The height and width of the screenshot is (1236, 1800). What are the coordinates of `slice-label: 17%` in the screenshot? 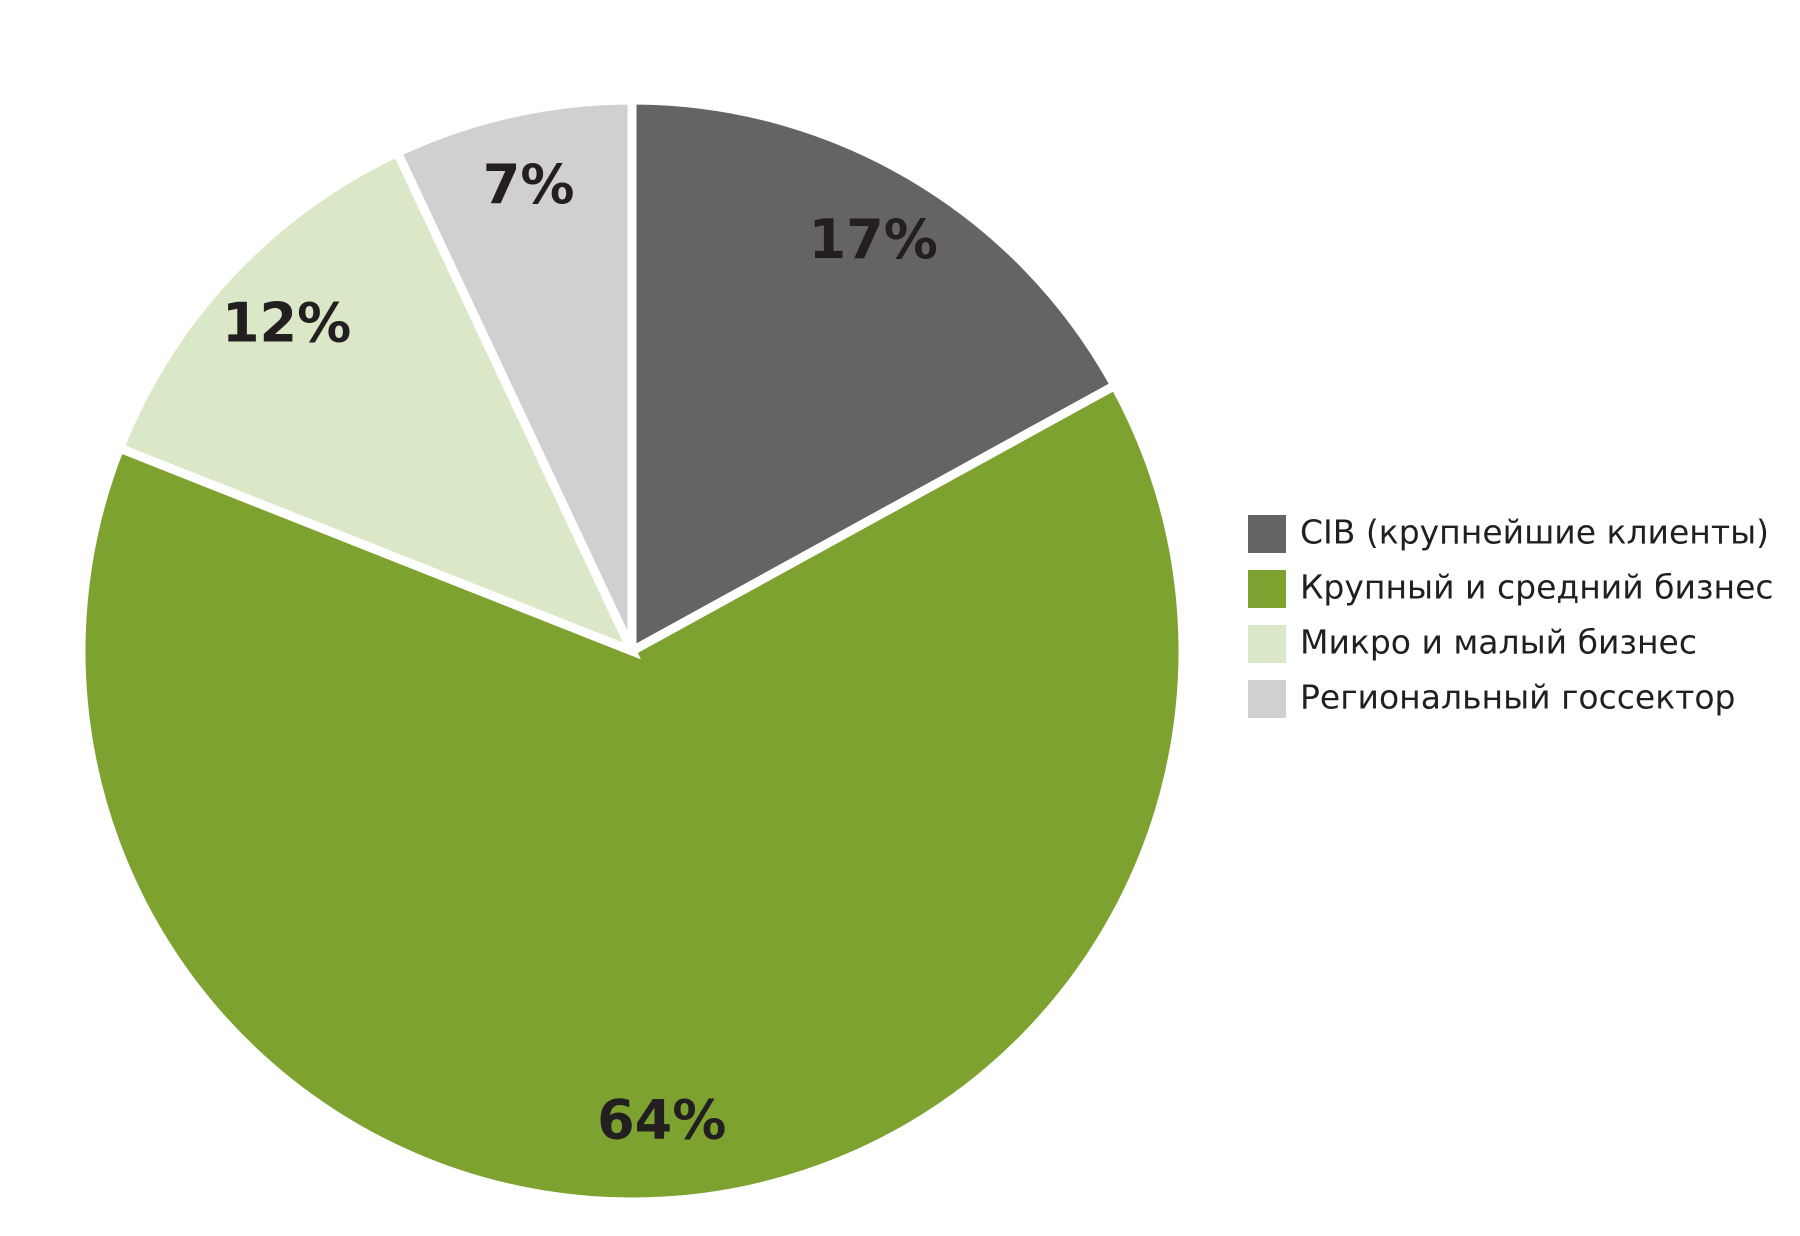 It's located at (873, 239).